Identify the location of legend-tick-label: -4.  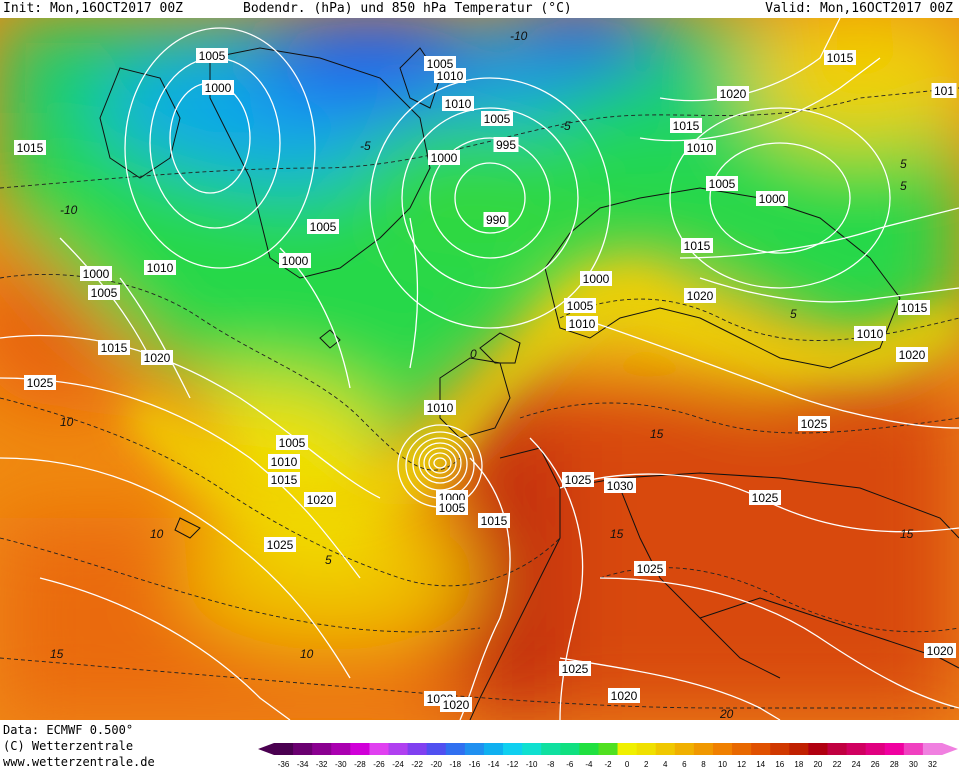
(589, 764).